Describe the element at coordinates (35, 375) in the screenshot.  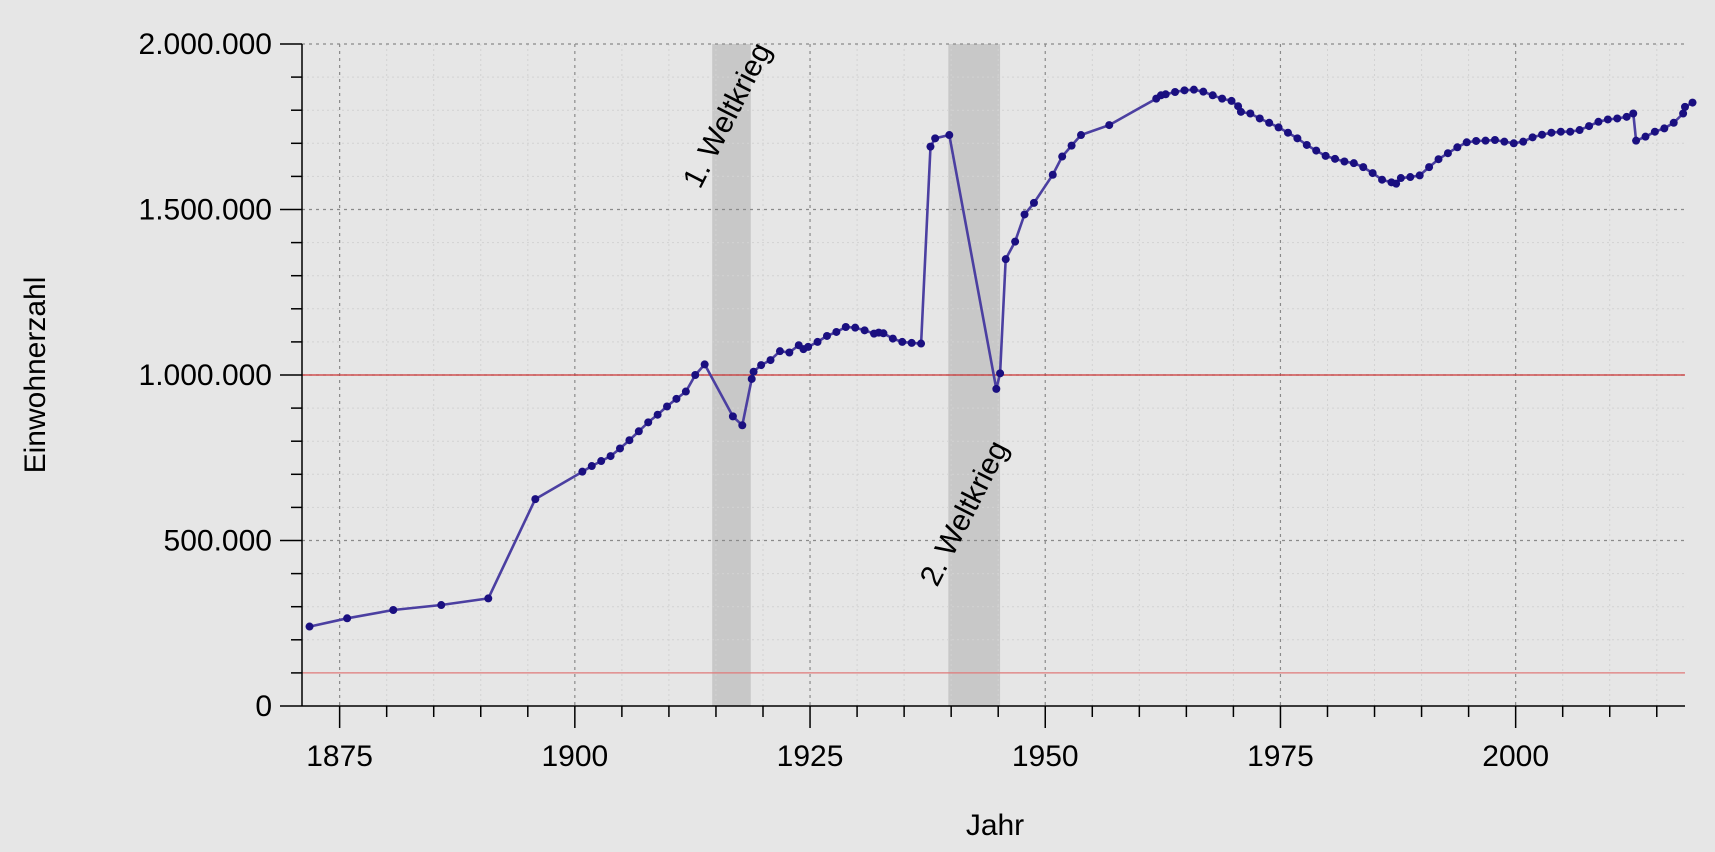
I see `y-axis-title: Einwohnerzahl` at that location.